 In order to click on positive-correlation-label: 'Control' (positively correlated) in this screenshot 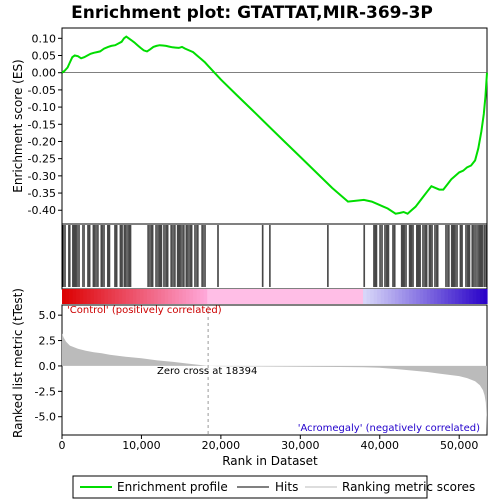, I will do `click(144, 310)`.